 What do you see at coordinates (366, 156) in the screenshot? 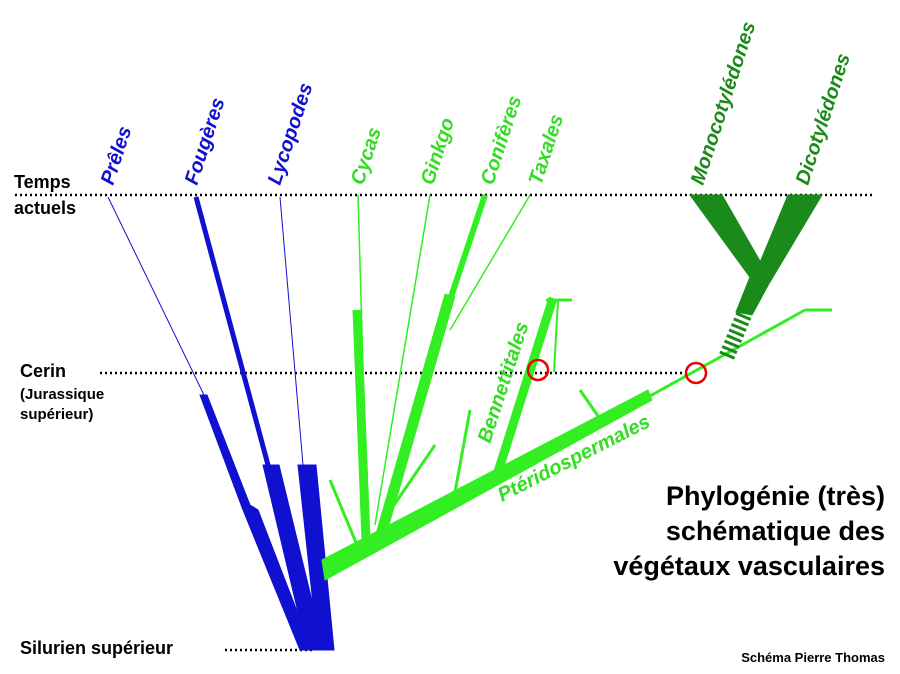
I see `taxon-label: Cycas` at bounding box center [366, 156].